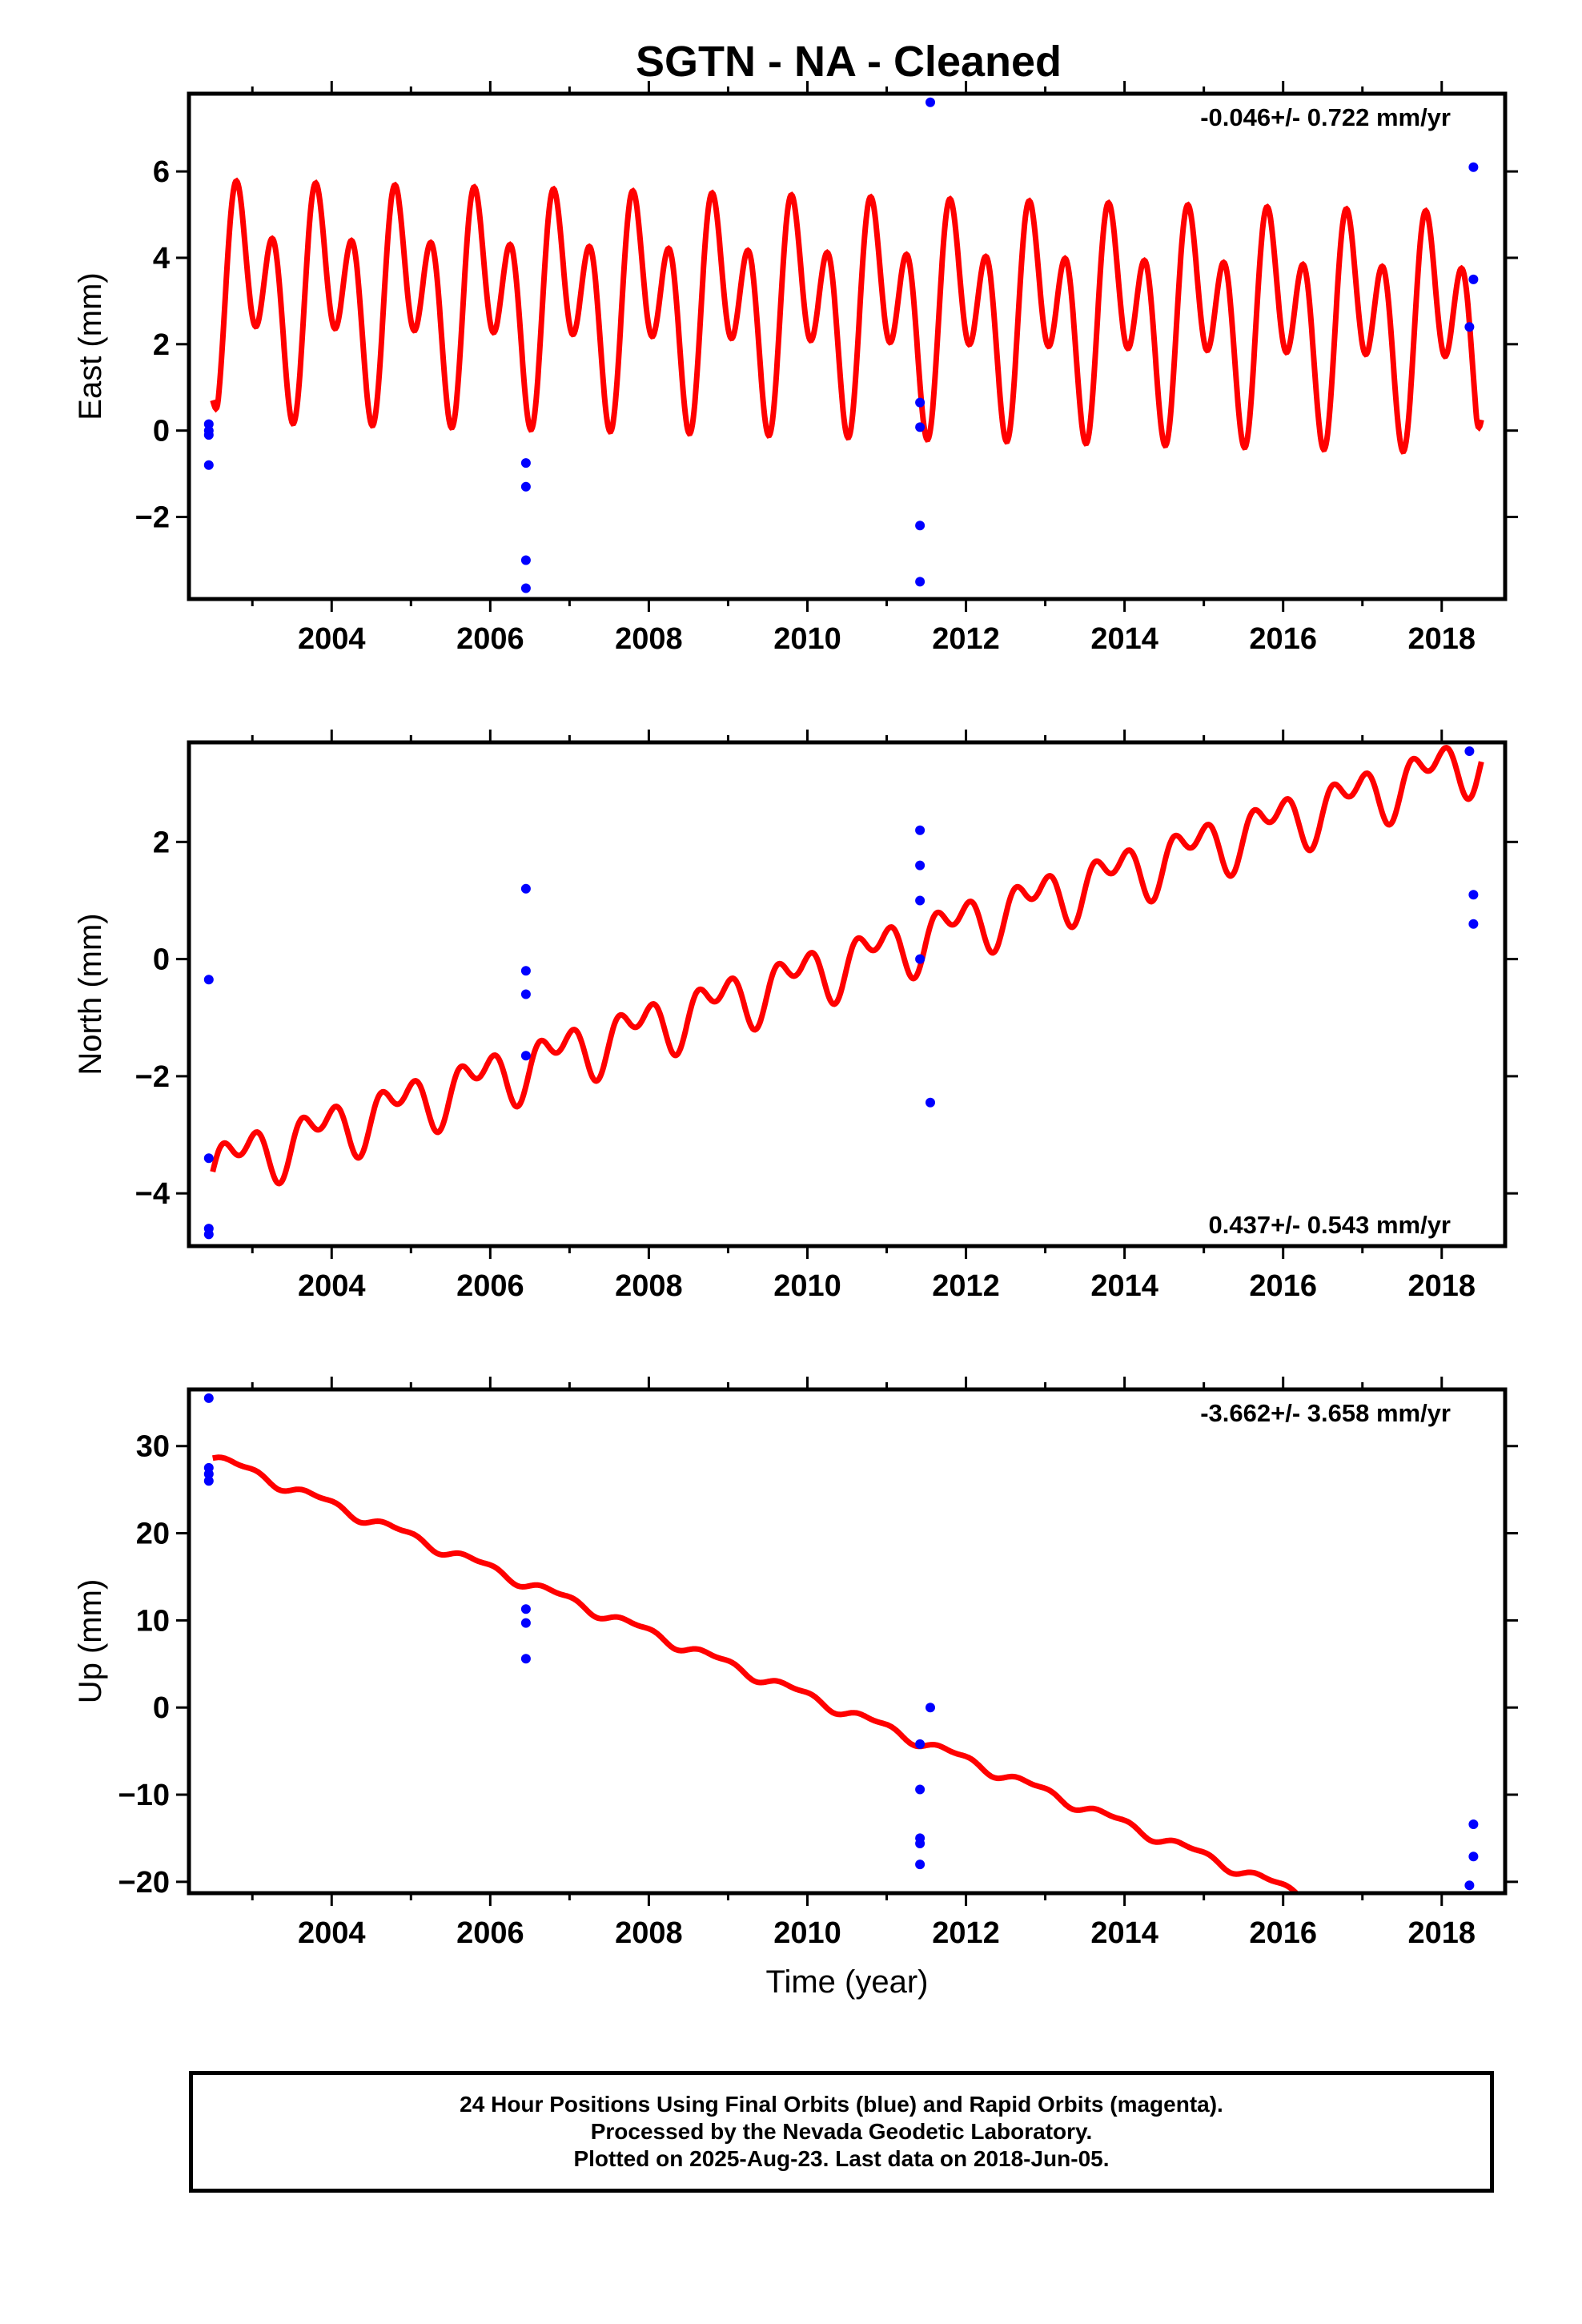 The height and width of the screenshot is (2324, 1582). What do you see at coordinates (144, 1883) in the screenshot?
I see `y-tick-label: −20` at bounding box center [144, 1883].